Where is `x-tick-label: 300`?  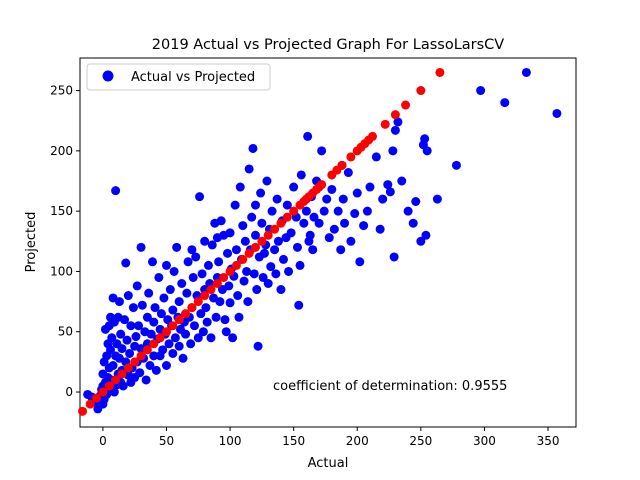 x-tick-label: 300 is located at coordinates (484, 441).